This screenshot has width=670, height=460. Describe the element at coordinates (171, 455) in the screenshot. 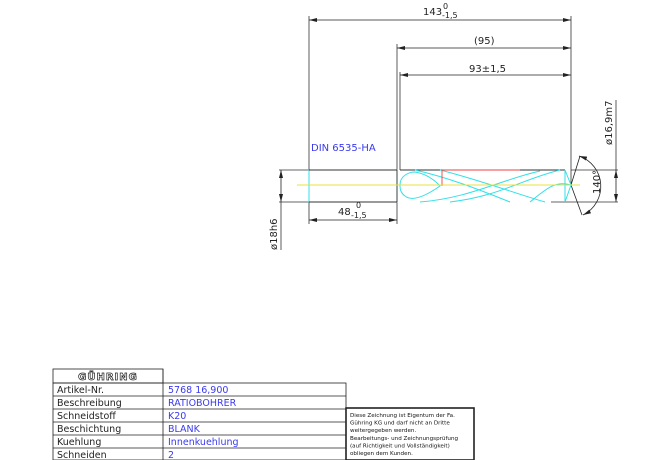

I see `row-value: 2` at that location.